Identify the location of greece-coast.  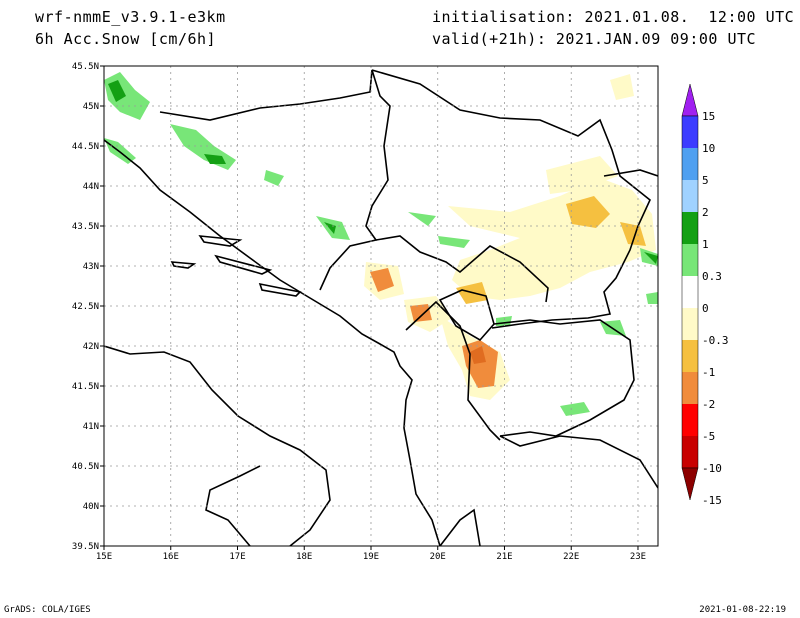
(460, 527).